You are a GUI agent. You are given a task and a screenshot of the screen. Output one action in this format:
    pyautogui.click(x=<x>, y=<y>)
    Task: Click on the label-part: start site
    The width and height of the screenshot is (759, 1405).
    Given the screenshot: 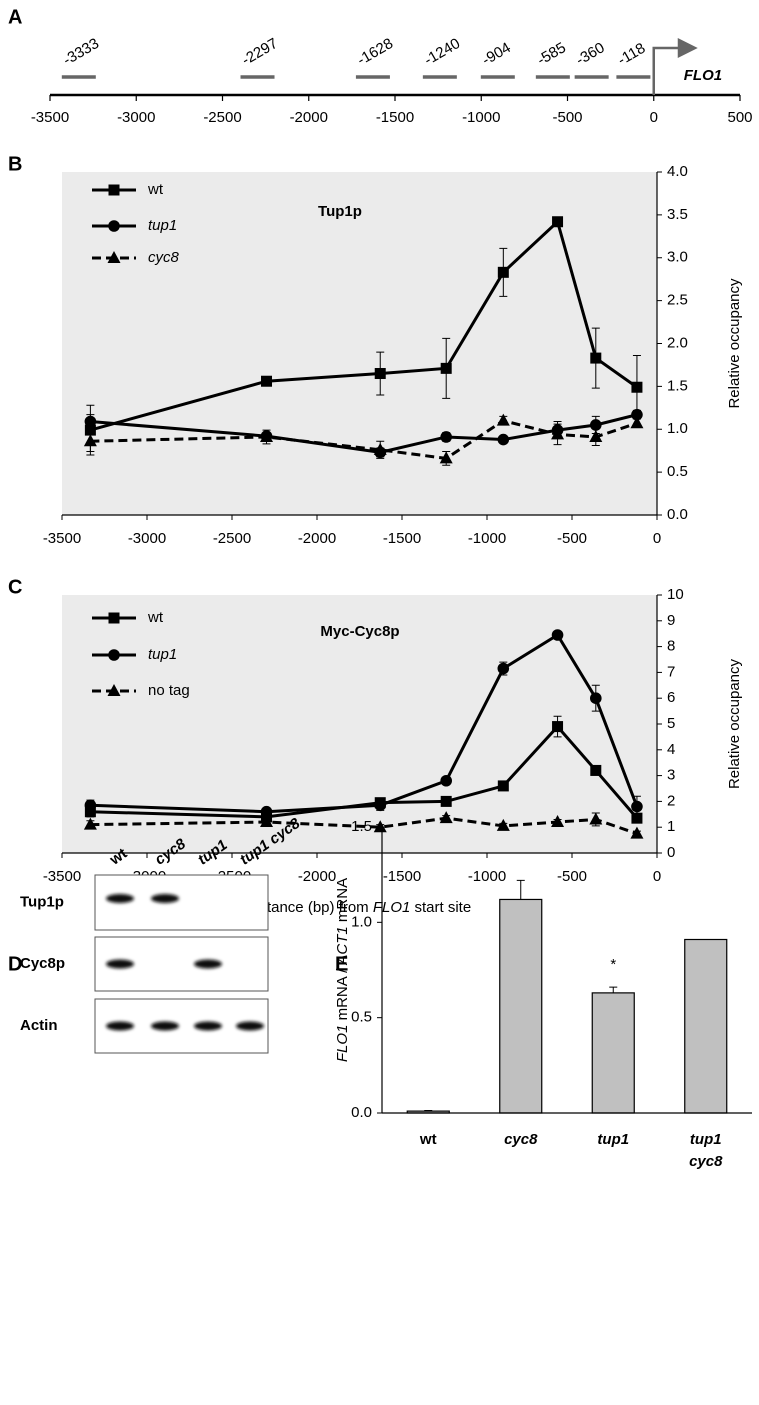 What is the action you would take?
    pyautogui.click(x=440, y=907)
    